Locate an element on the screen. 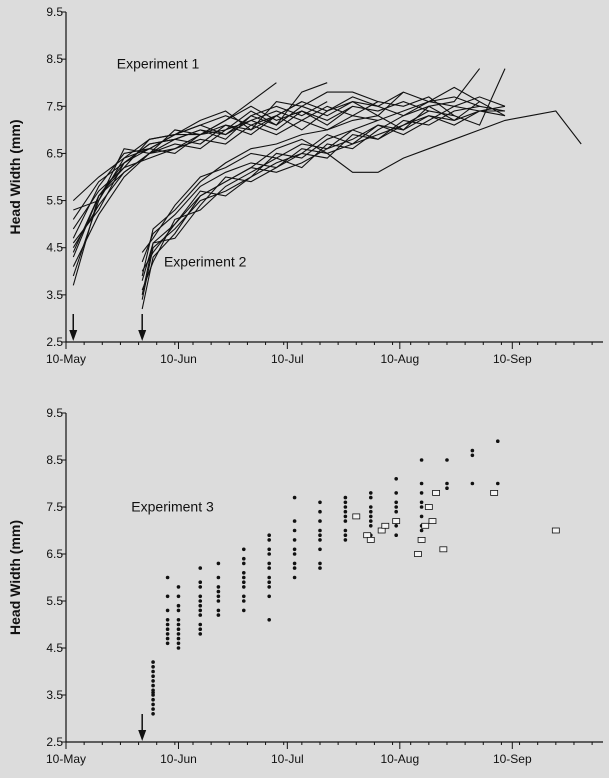 The image size is (609, 778). x-tick-label: 10-Sep is located at coordinates (512, 359).